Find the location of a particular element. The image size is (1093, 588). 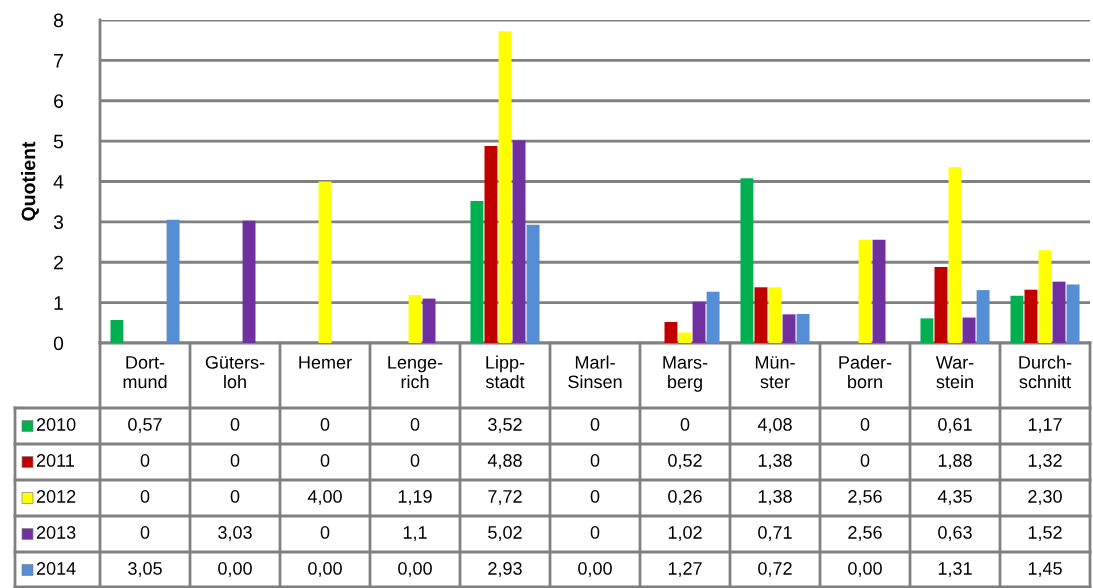

data-label: 4,08 is located at coordinates (774, 425).